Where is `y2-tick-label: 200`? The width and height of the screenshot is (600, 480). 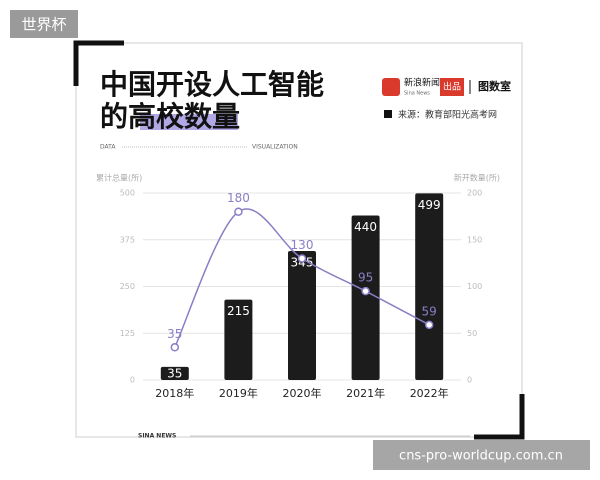 y2-tick-label: 200 is located at coordinates (474, 193).